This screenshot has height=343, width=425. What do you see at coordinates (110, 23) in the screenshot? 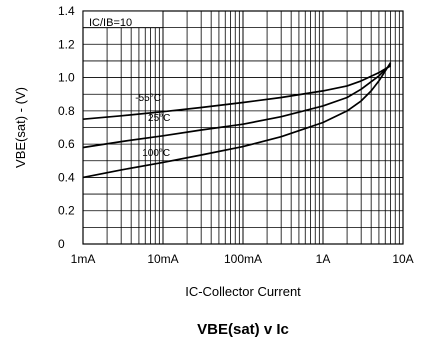
I see `condition-label: IC/IB=10` at bounding box center [110, 23].